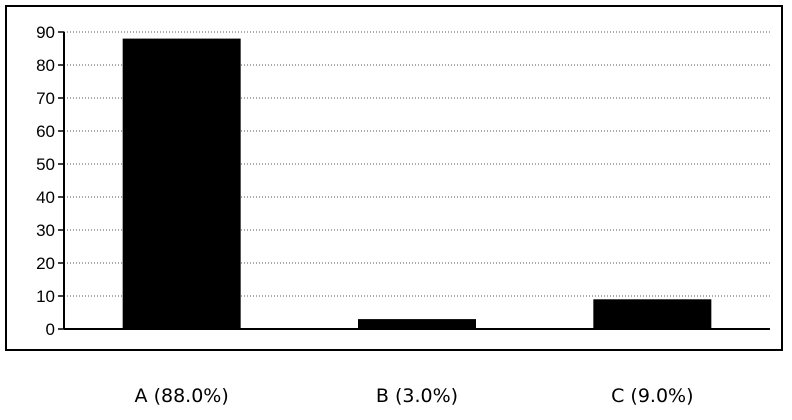 This screenshot has height=420, width=792. What do you see at coordinates (50, 329) in the screenshot?
I see `y-tick-label: 0` at bounding box center [50, 329].